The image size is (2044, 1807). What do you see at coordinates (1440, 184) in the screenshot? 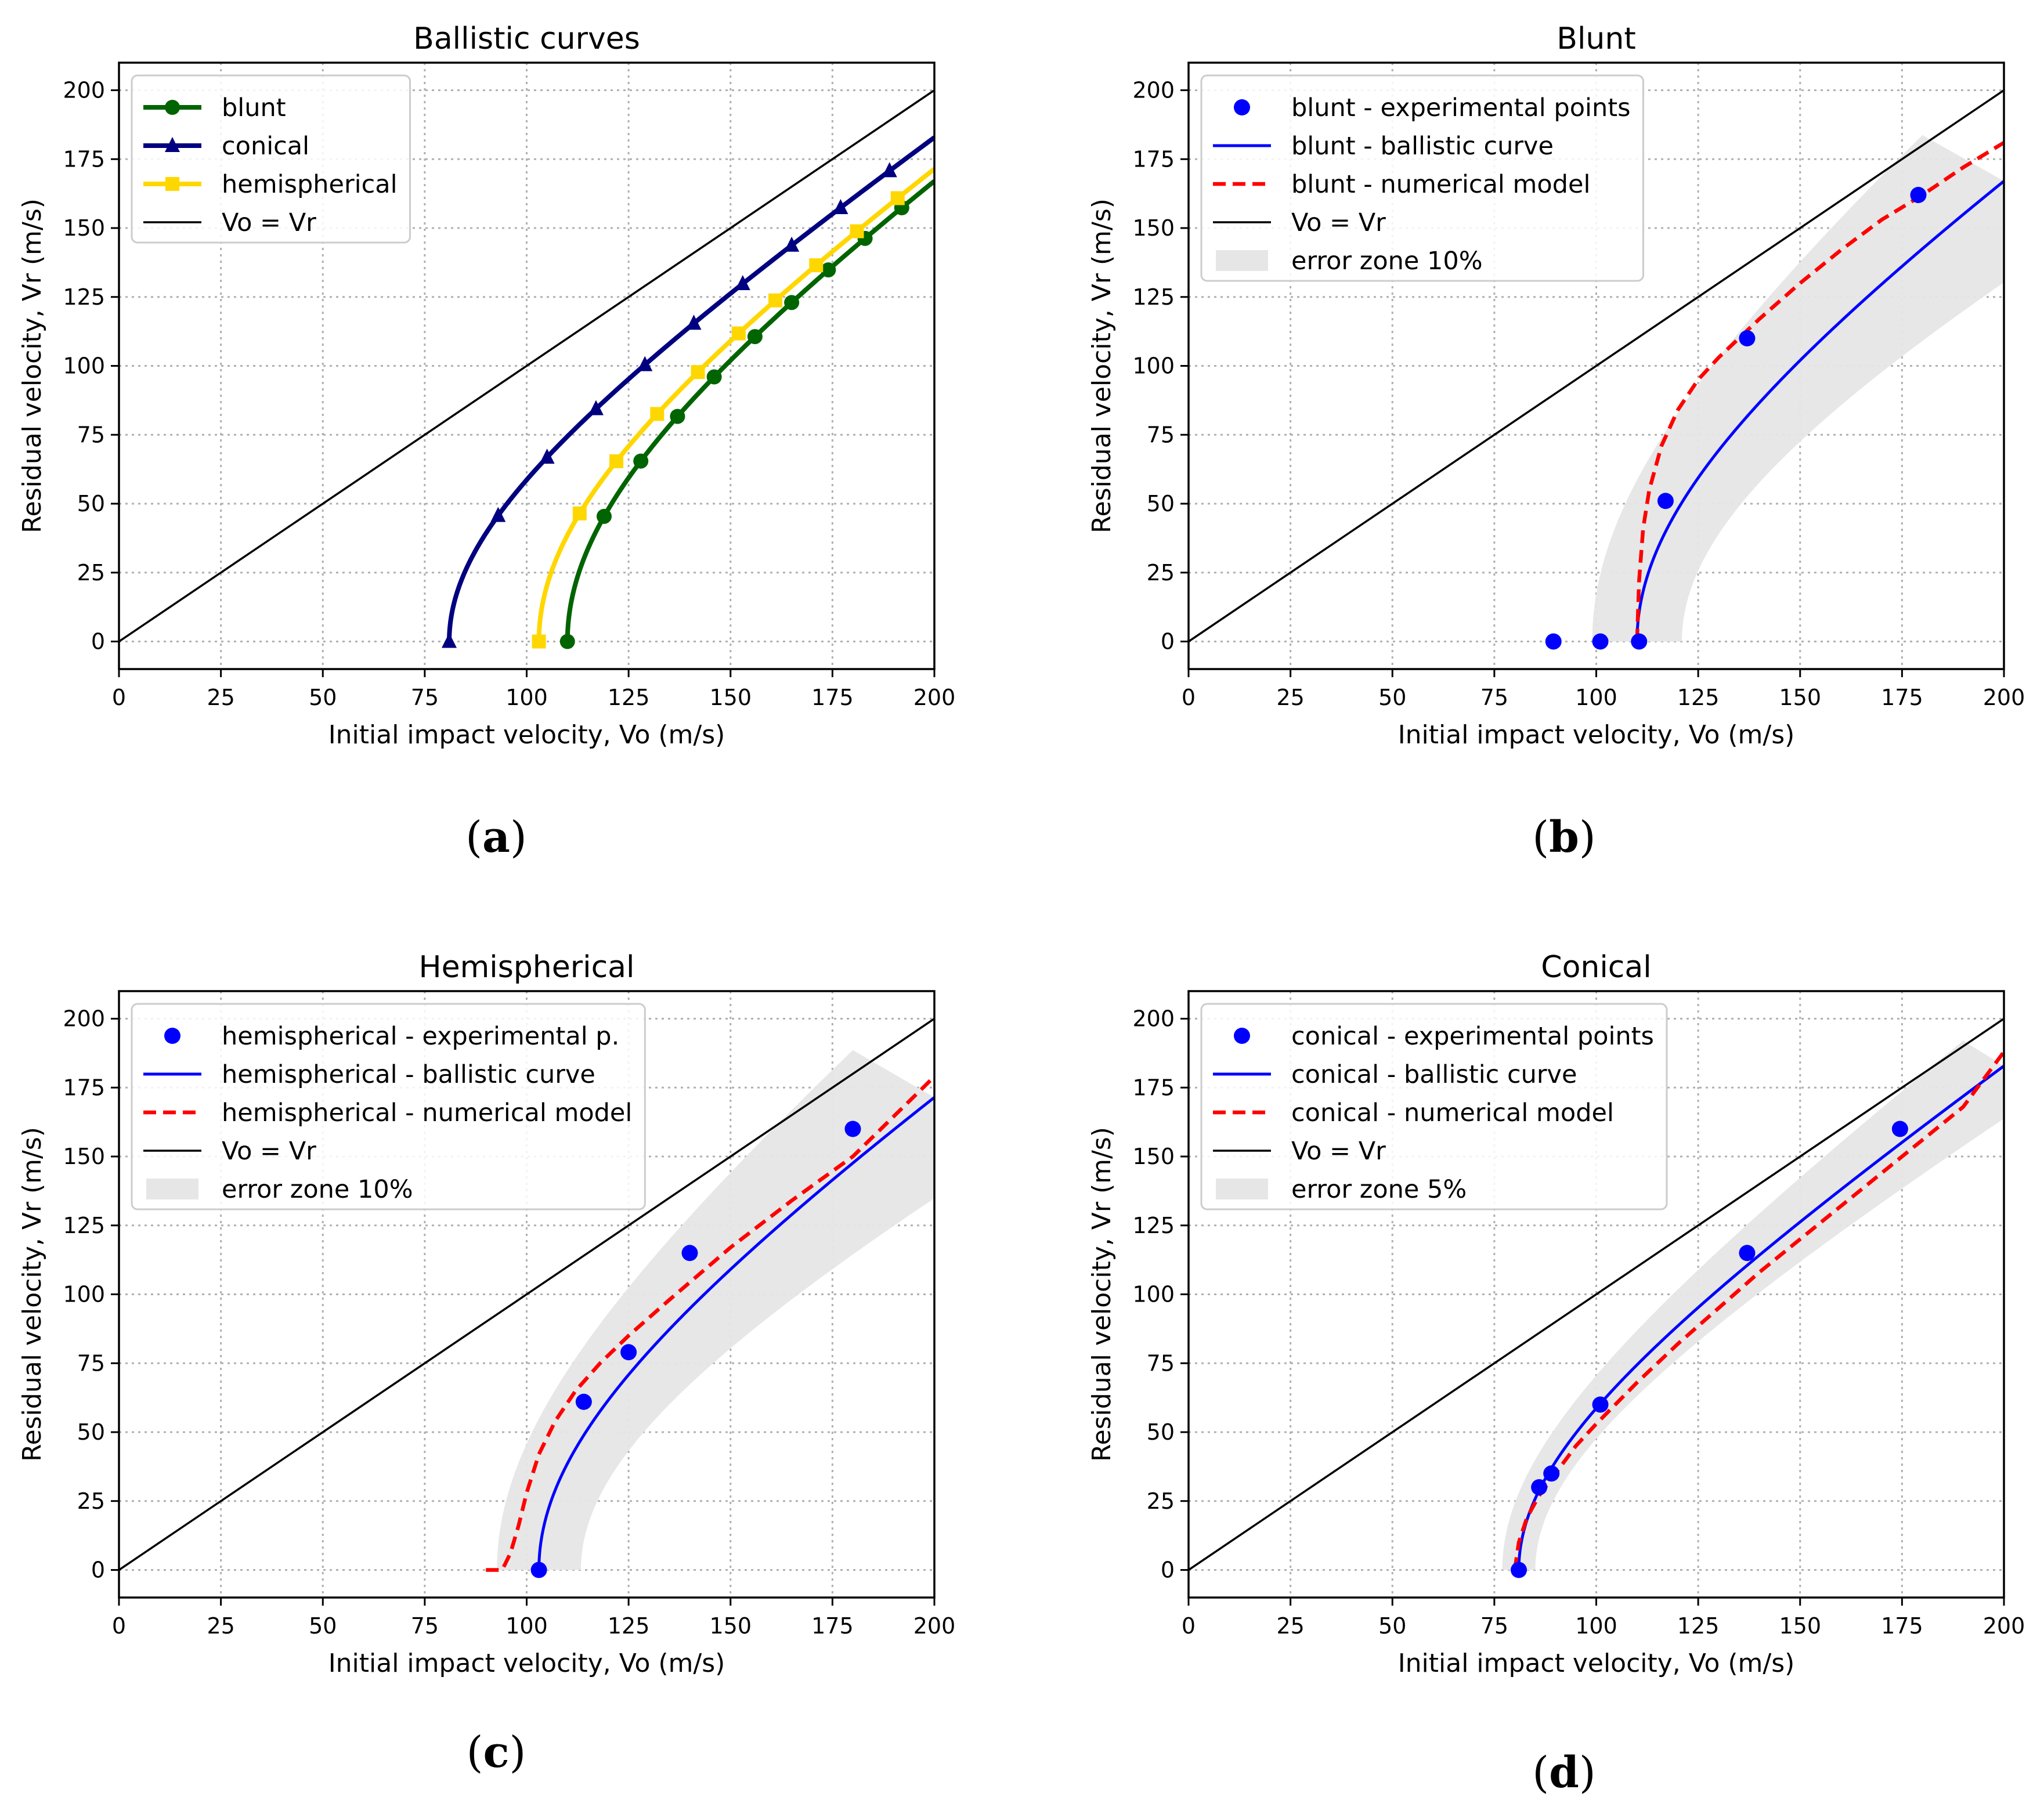
I see `legend-label: blunt - numerical model` at bounding box center [1440, 184].